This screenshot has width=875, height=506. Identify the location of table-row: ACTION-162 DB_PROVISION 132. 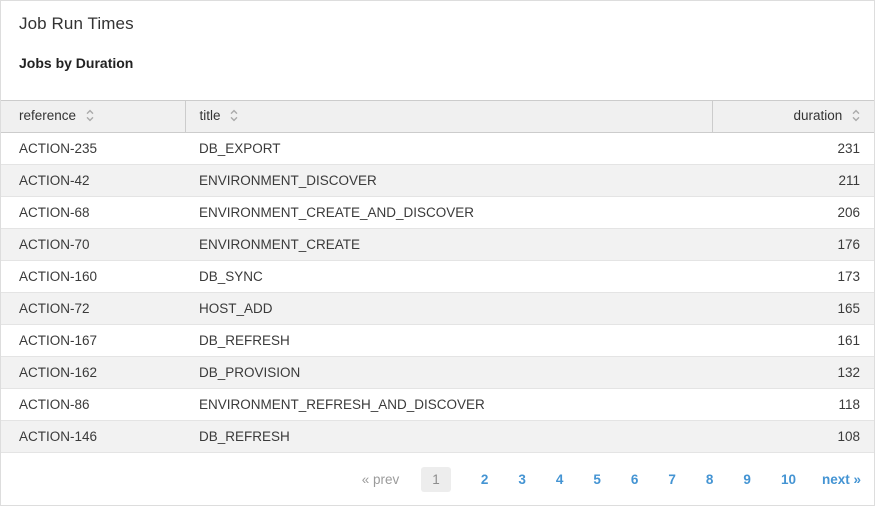
(437, 372).